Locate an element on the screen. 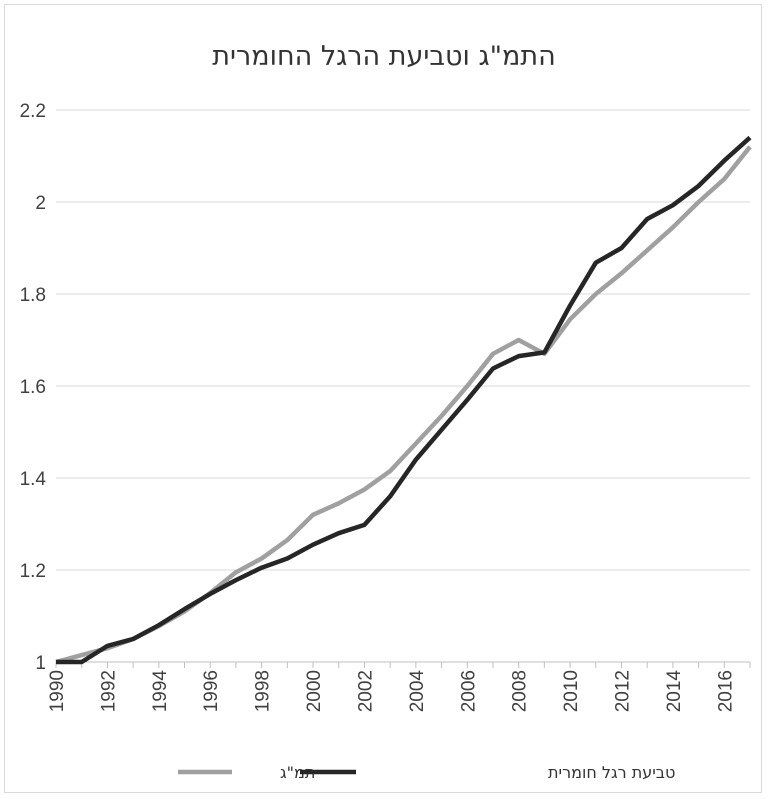 This screenshot has width=768, height=799. y-tick-label: 1 is located at coordinates (40, 663).